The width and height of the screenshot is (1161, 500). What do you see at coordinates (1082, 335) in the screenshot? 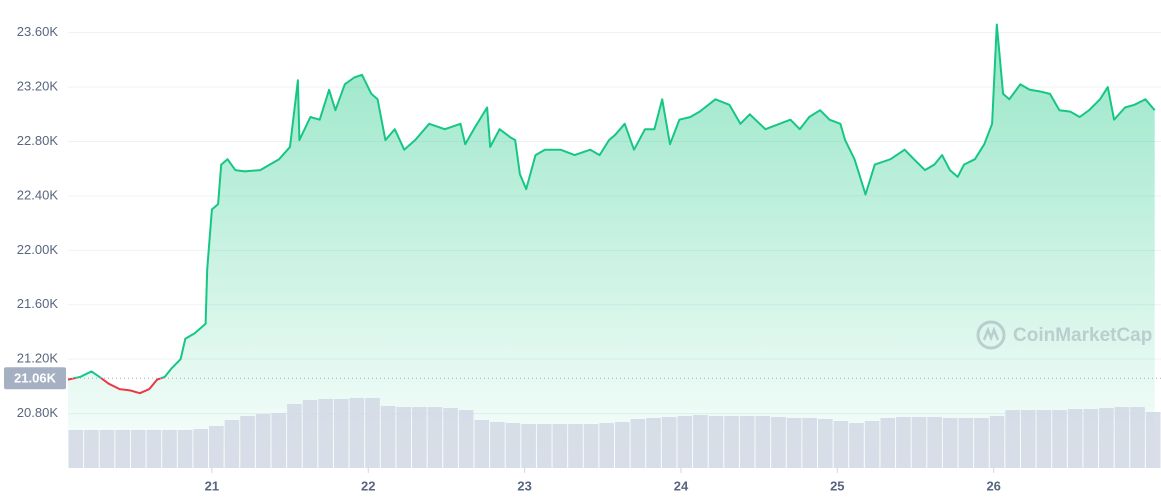
I see `watermark-text: CoinMarketCap` at bounding box center [1082, 335].